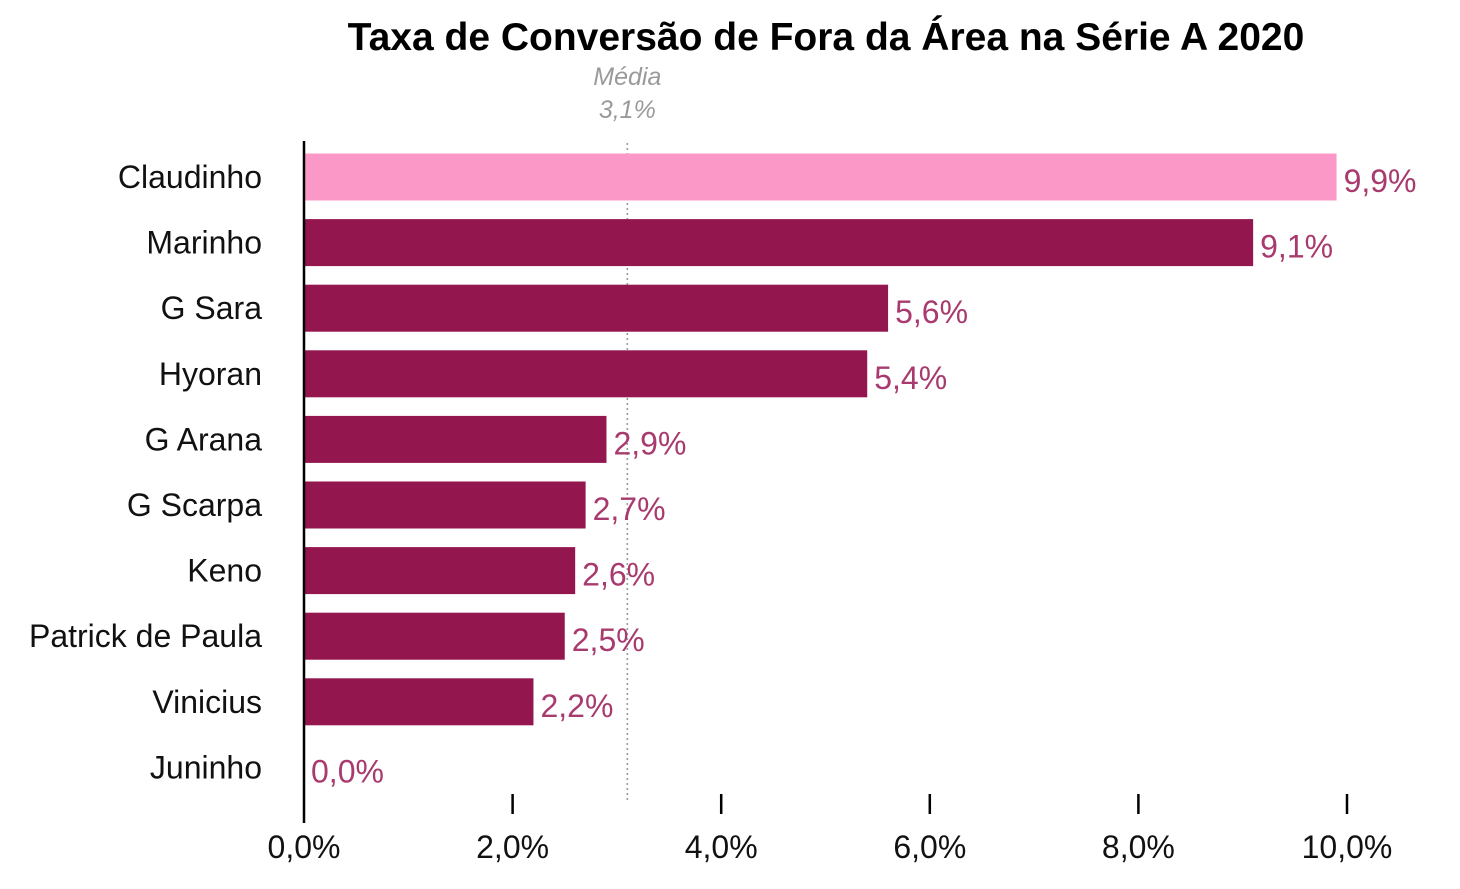  What do you see at coordinates (204, 439) in the screenshot?
I see `category-label-g-arana: G Arana` at bounding box center [204, 439].